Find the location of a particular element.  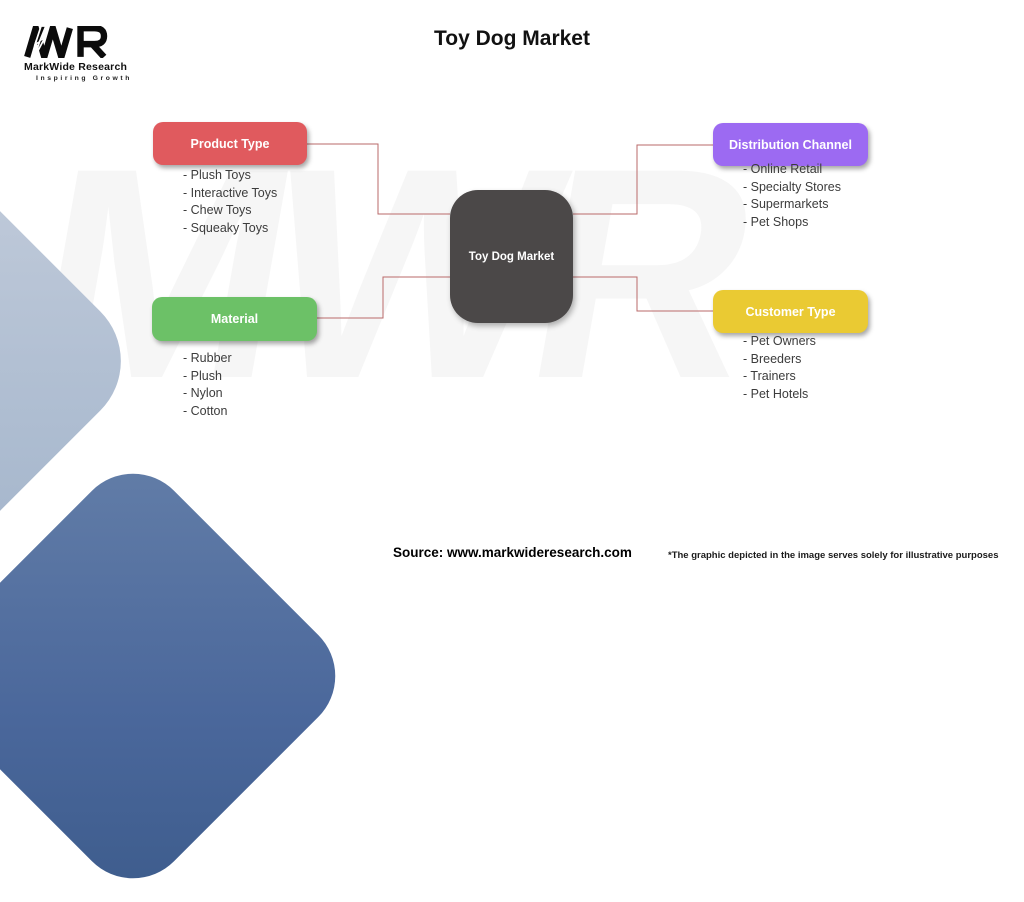

node-customer-type: Customer Type is located at coordinates (790, 311).